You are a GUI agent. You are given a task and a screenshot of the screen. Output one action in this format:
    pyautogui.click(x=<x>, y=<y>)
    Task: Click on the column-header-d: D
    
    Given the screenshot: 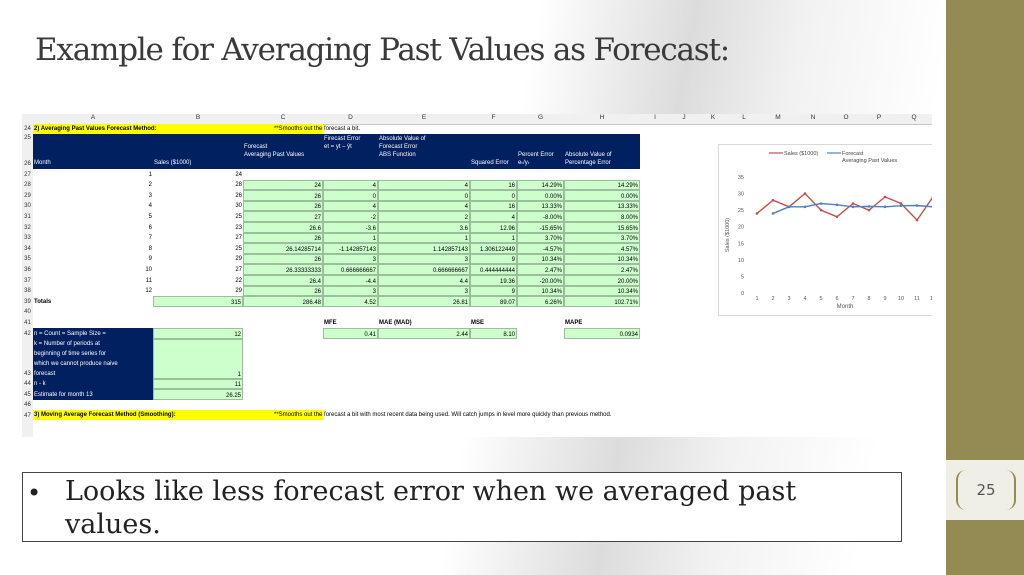 What is the action you would take?
    pyautogui.click(x=350, y=117)
    